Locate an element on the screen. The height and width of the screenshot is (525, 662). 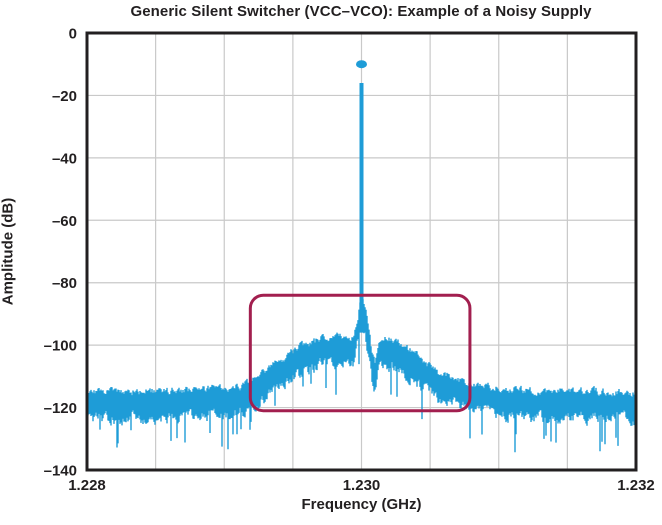
y-tick-label: –20 is located at coordinates (64, 96).